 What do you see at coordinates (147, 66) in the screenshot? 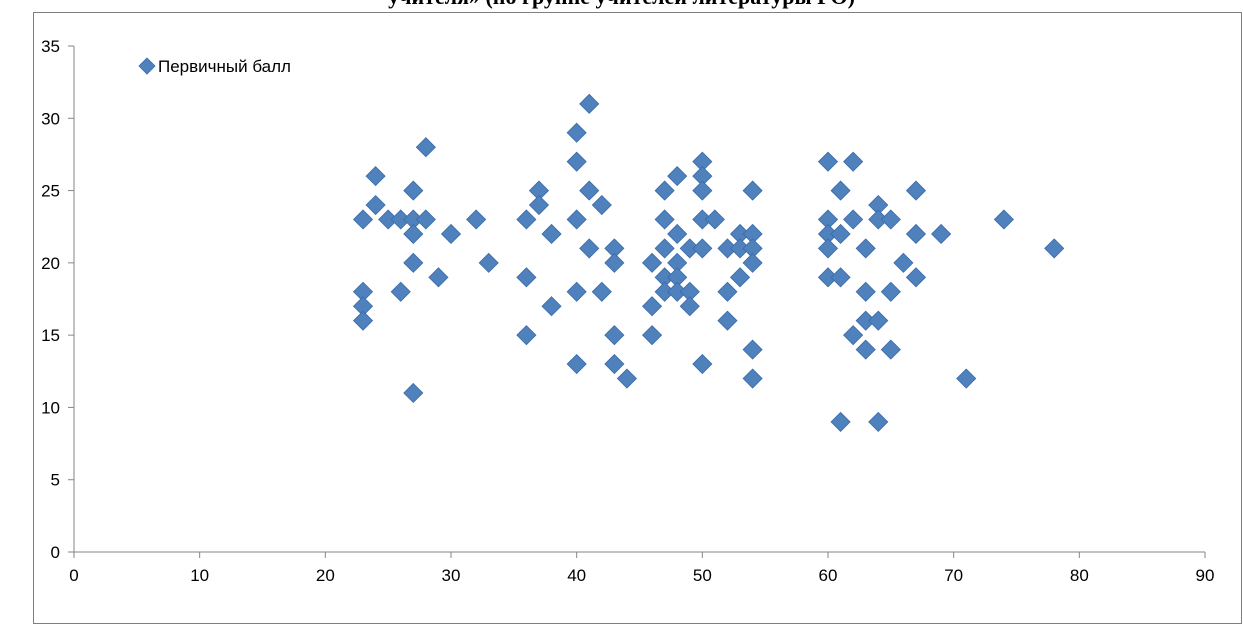
I see `legend-marker` at bounding box center [147, 66].